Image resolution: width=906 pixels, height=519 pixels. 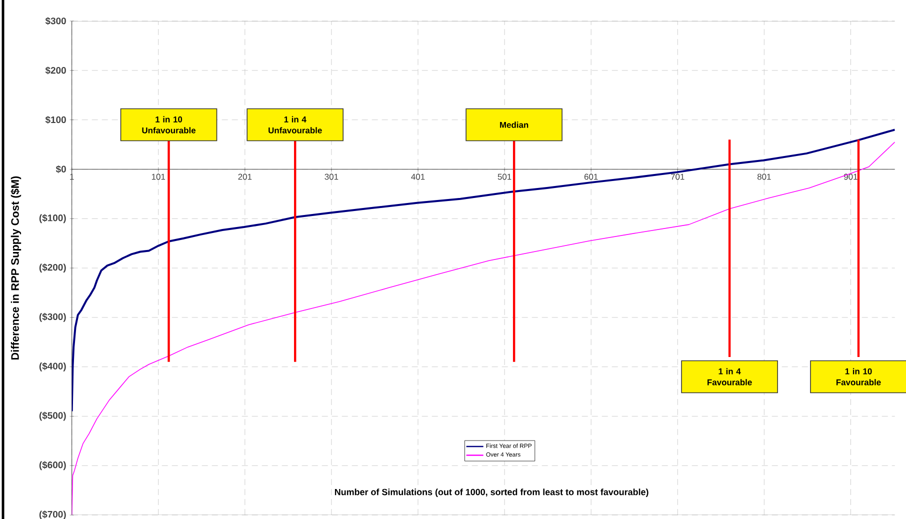 What do you see at coordinates (16, 268) in the screenshot?
I see `y-axis-title: Difference in RPP Supply Cost ($M)` at bounding box center [16, 268].